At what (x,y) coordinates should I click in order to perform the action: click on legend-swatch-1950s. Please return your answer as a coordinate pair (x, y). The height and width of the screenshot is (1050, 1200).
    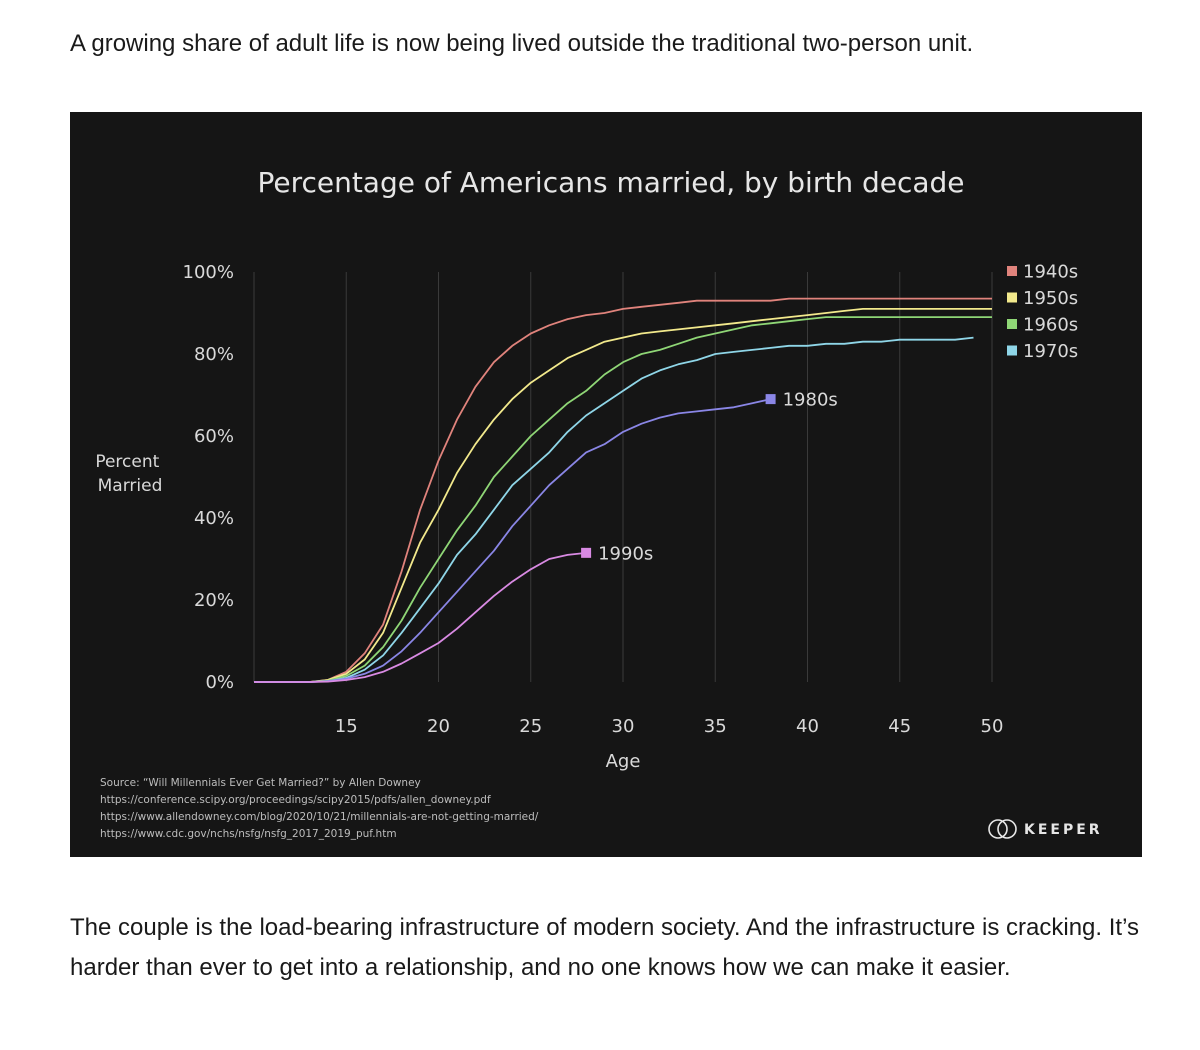
    Looking at the image, I should click on (1012, 297).